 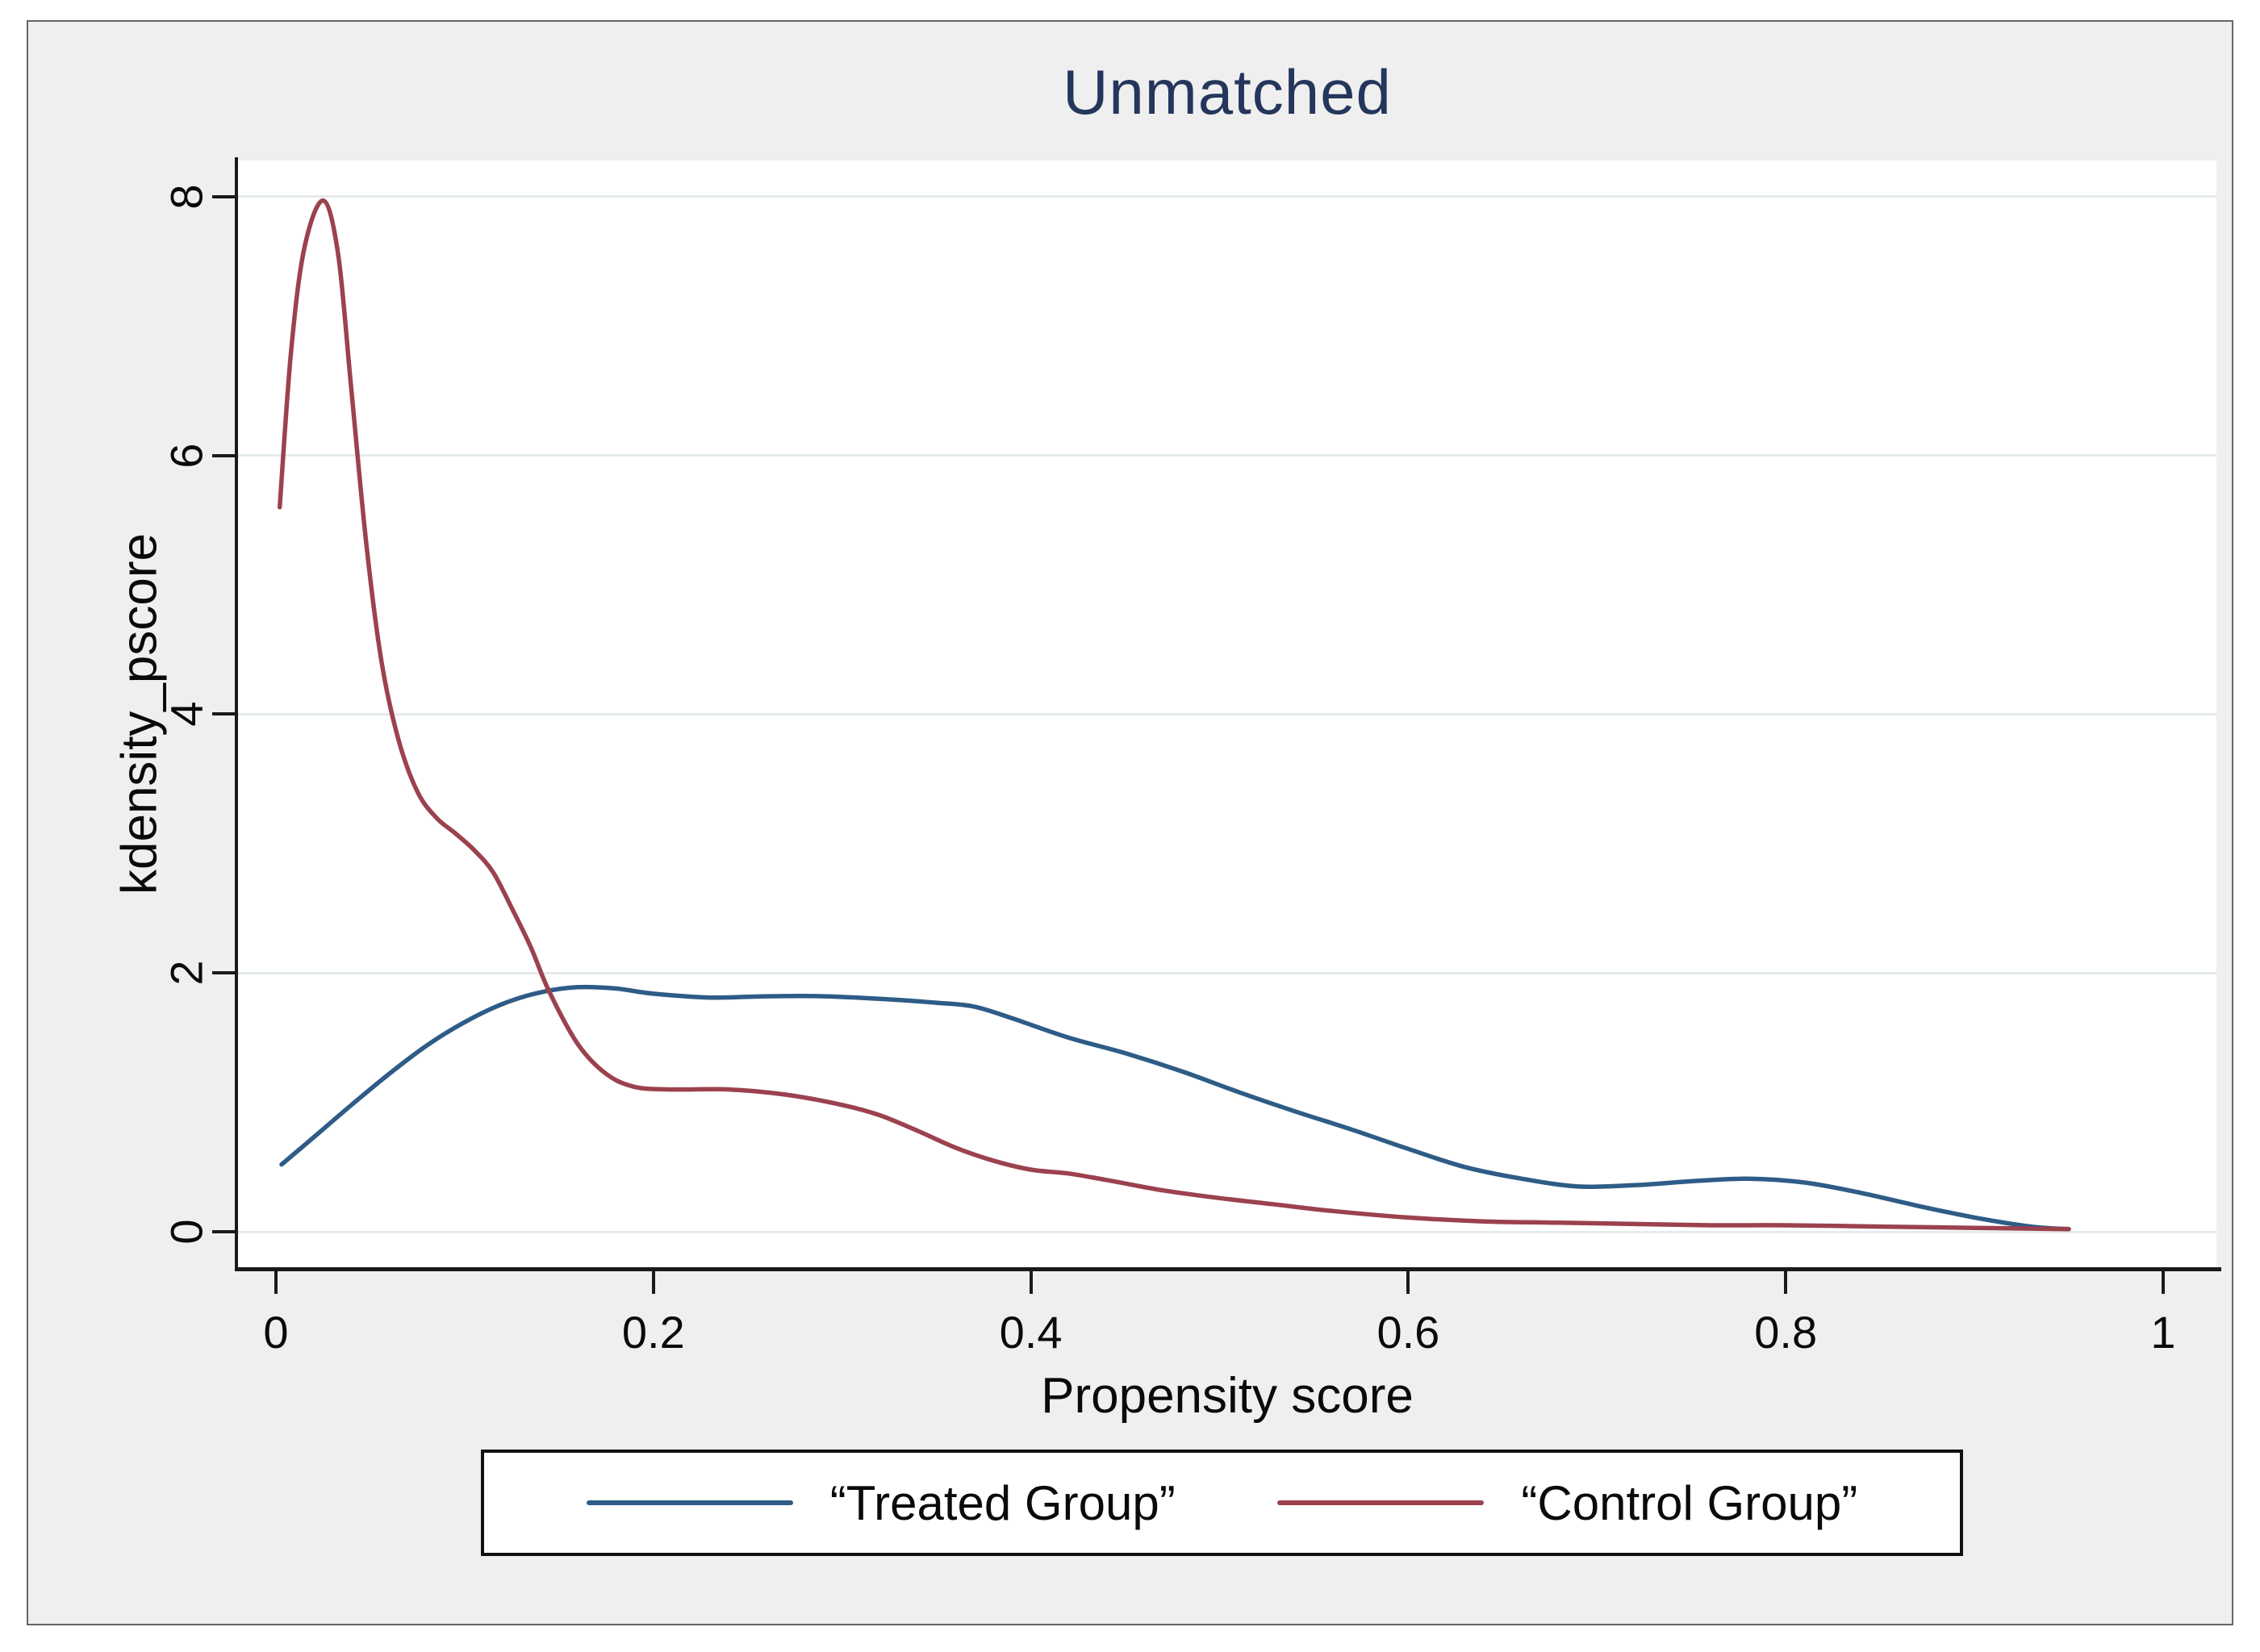 I want to click on y-axis-line, so click(x=236, y=714).